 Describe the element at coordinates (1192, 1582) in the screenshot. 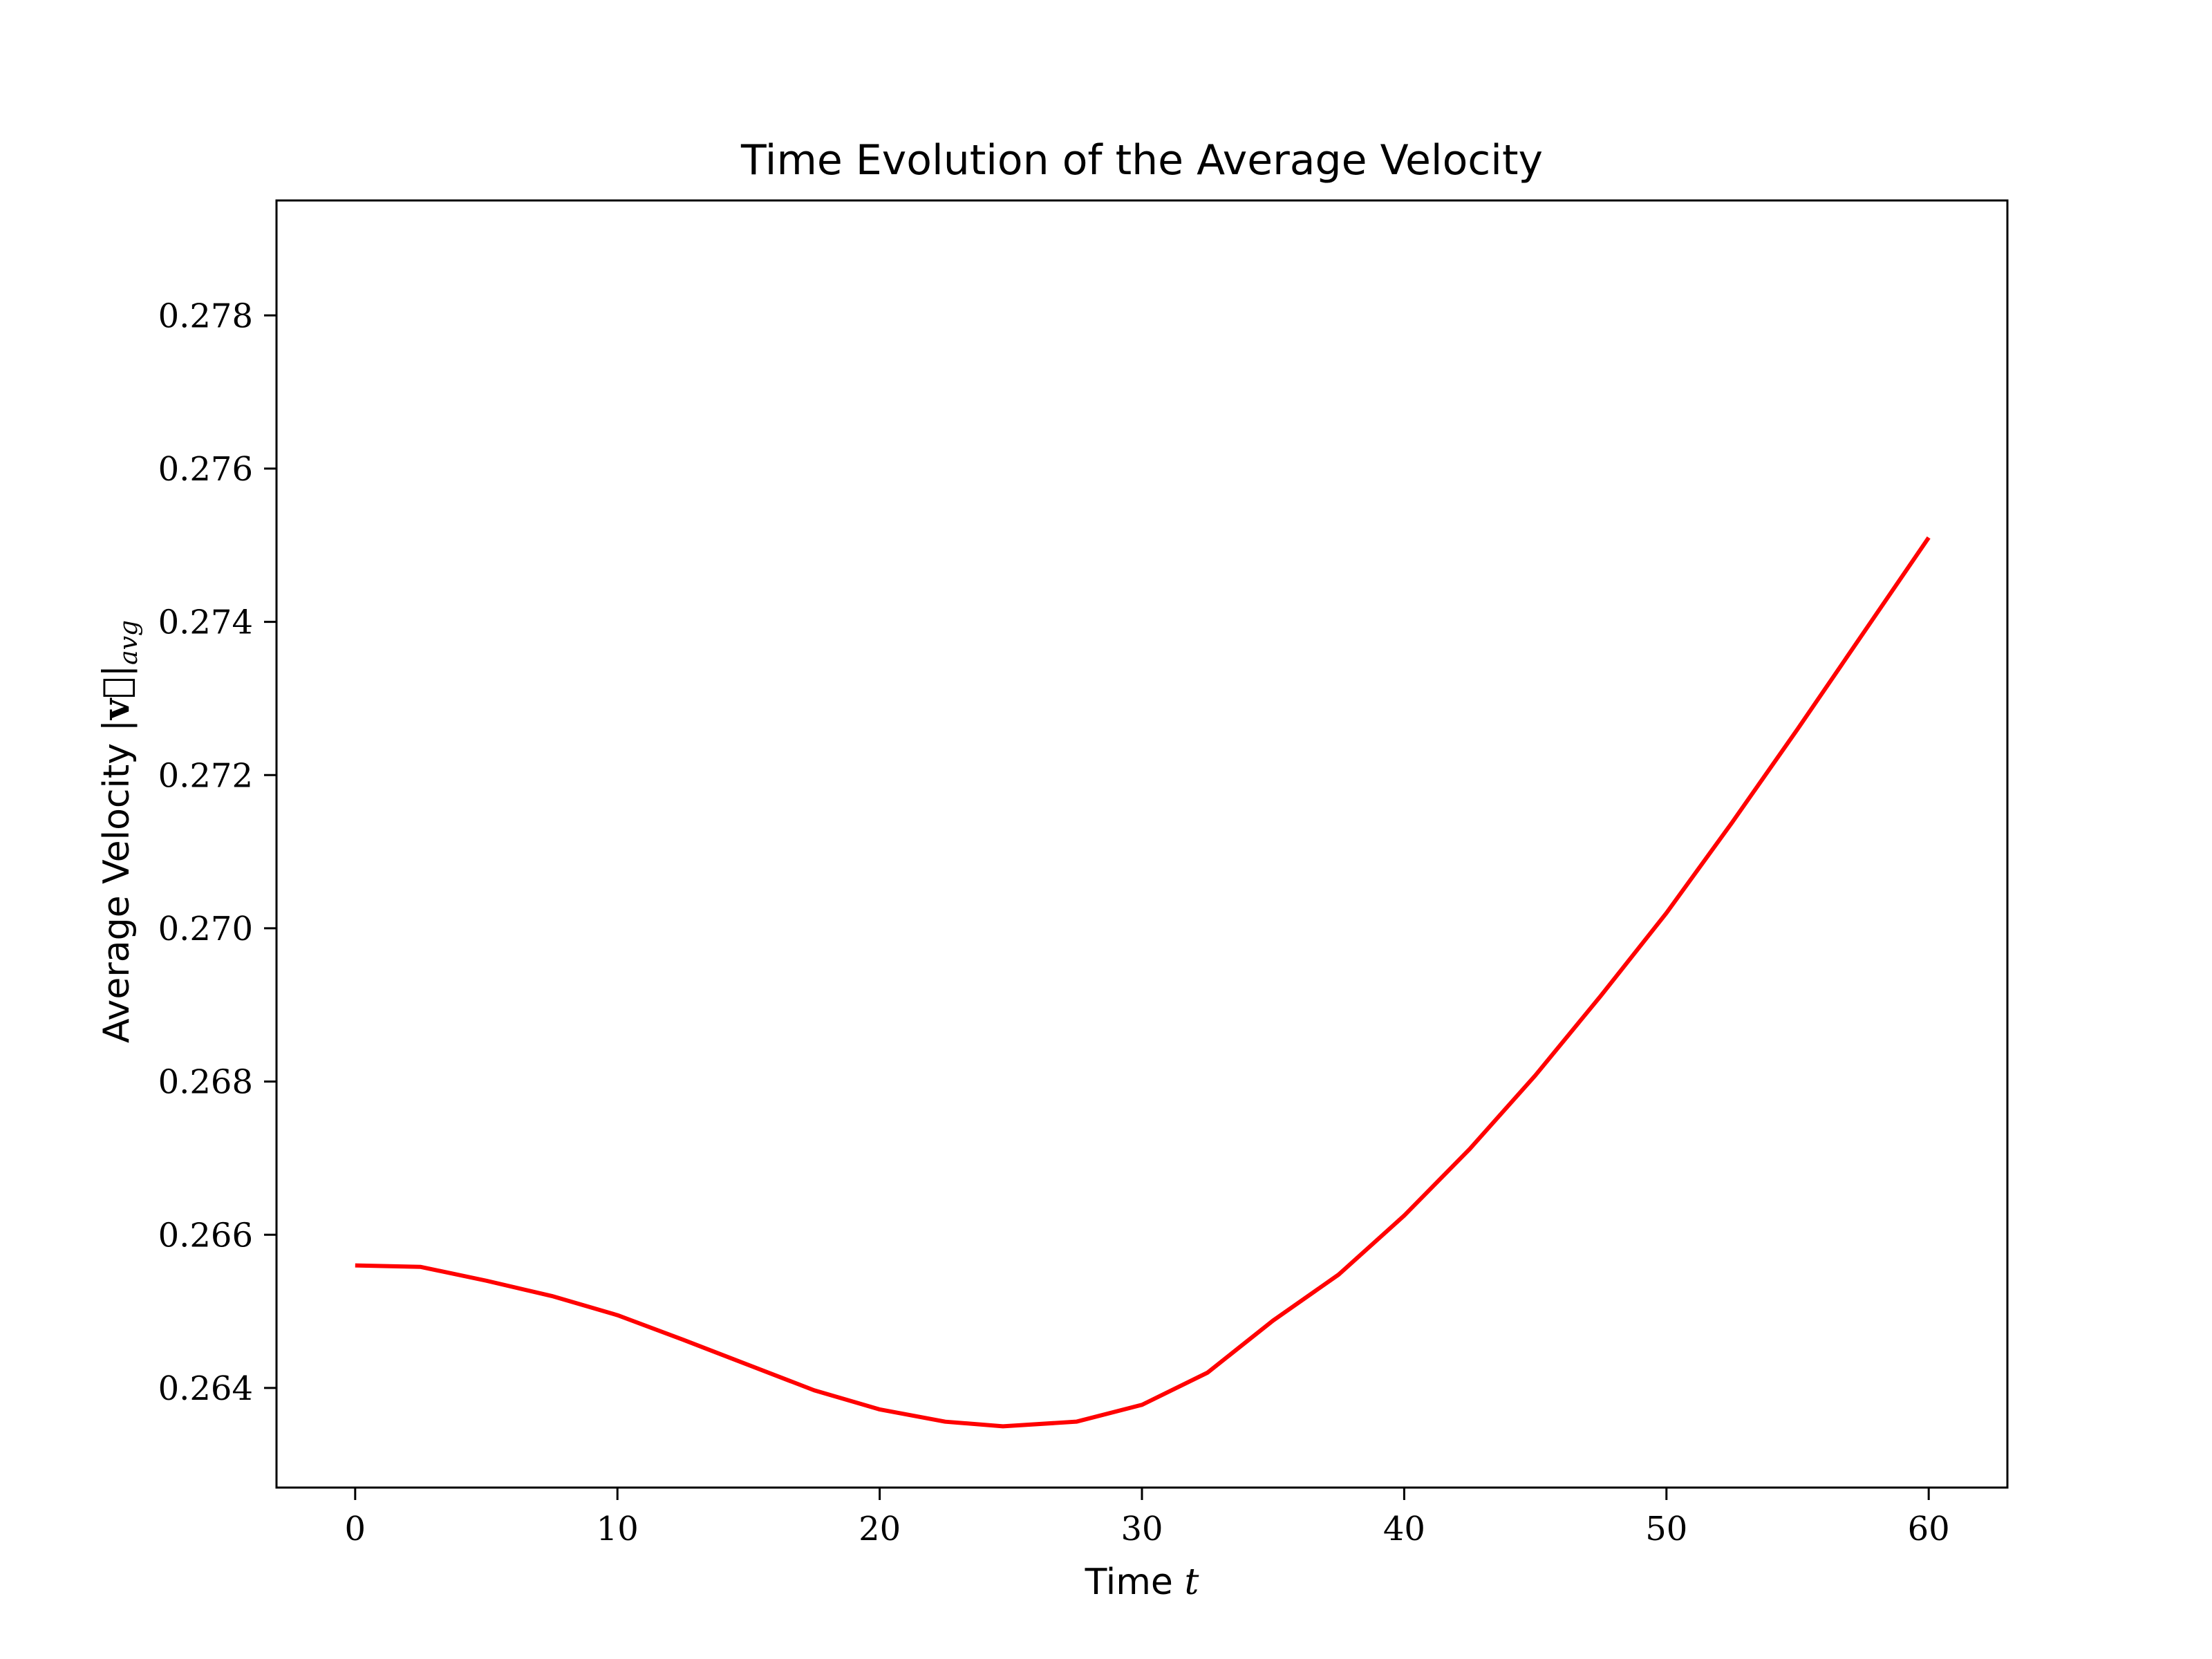

I see `x-axis-label-math: t` at that location.